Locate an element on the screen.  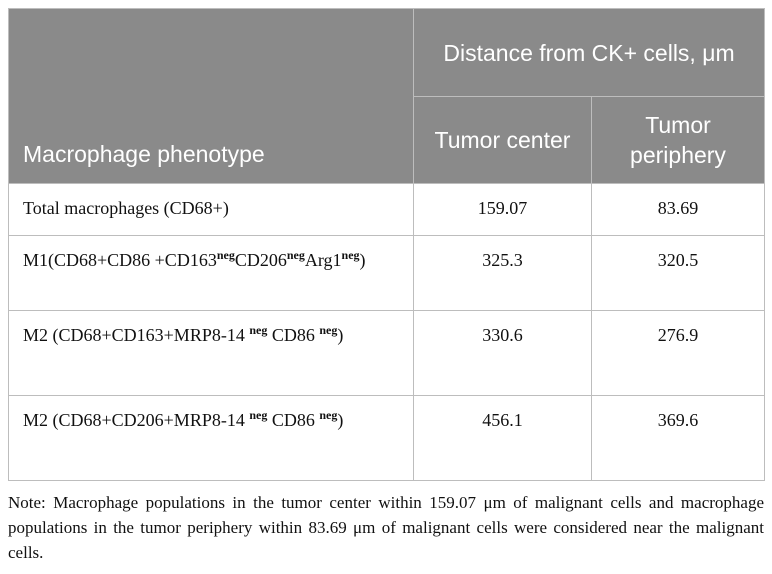
center-value: 456.1 is located at coordinates (502, 438).